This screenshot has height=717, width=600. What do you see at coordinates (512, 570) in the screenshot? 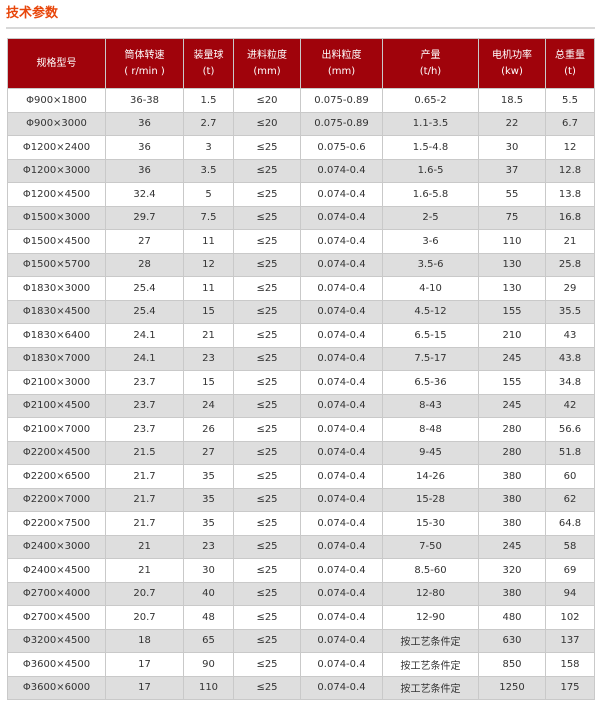
I see `table-cell: 320` at bounding box center [512, 570].